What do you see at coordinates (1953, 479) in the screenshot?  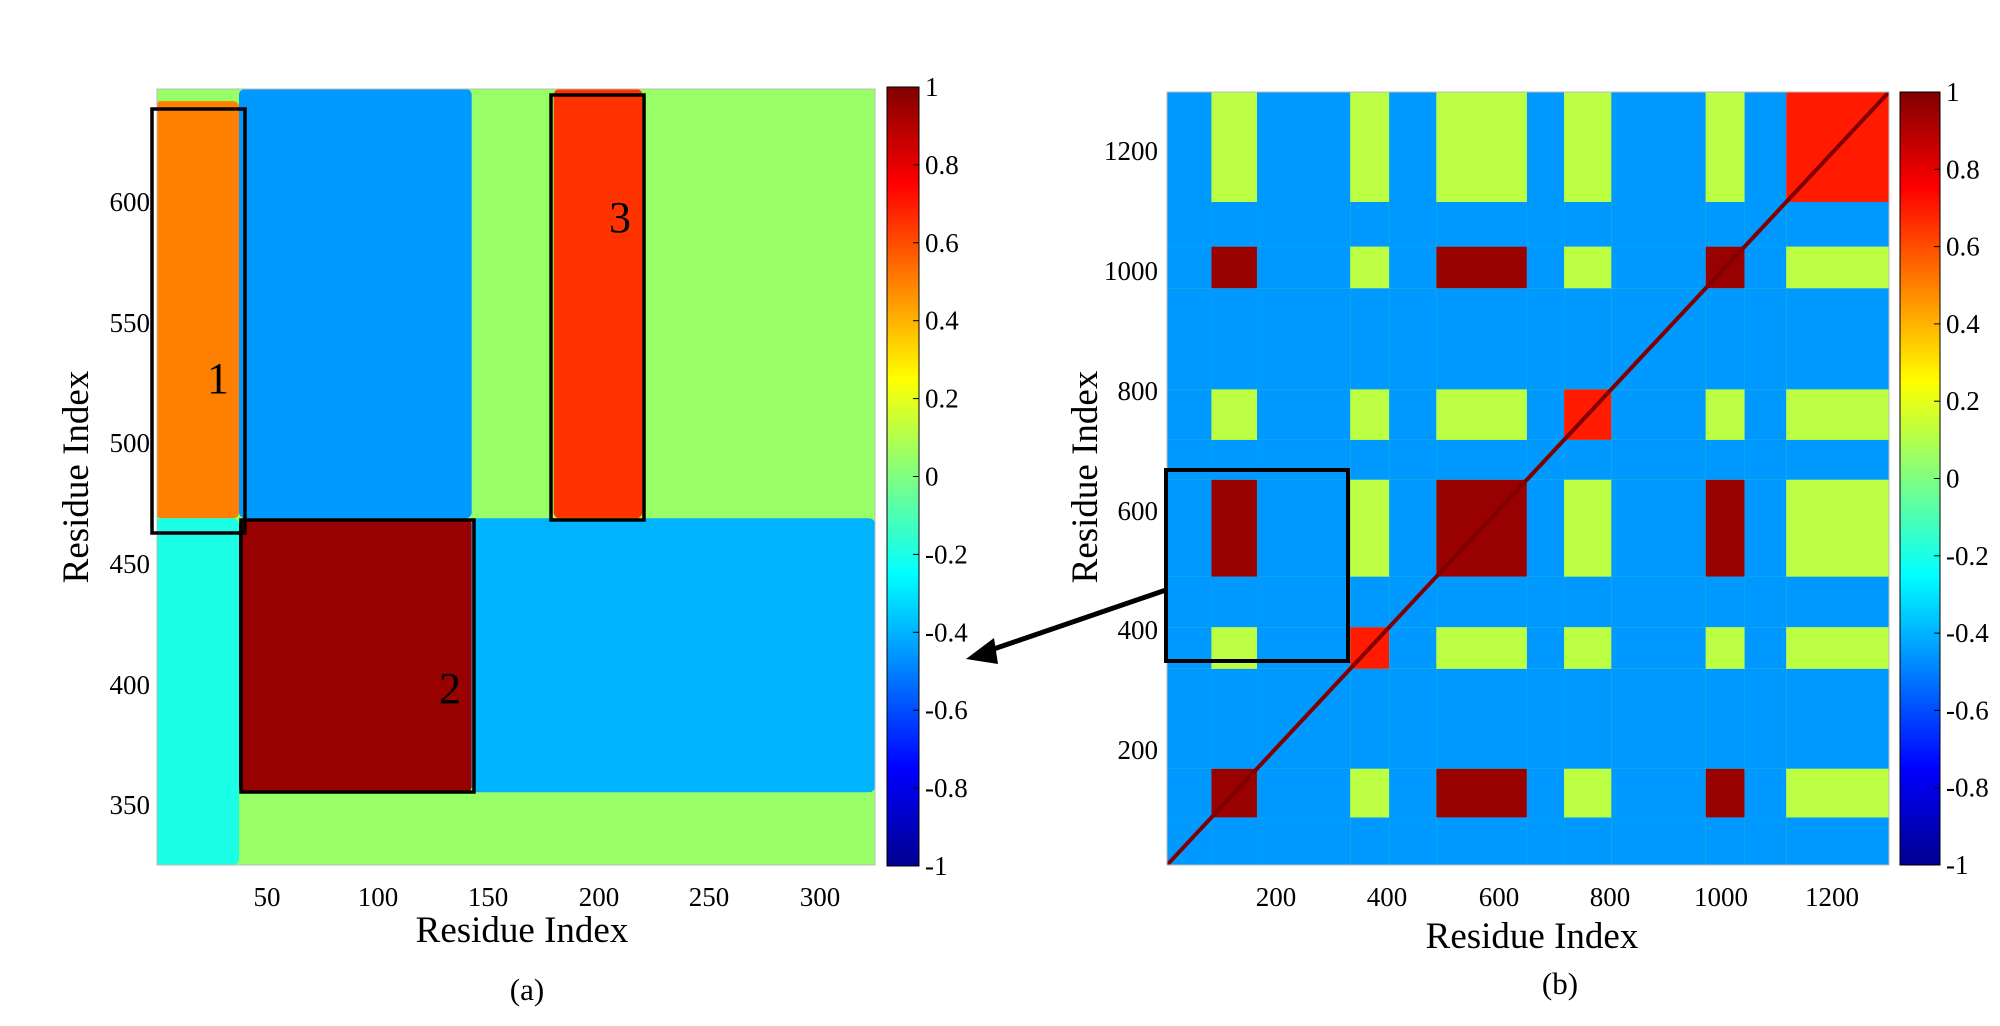 I see `colorbar-tick-label: 0` at bounding box center [1953, 479].